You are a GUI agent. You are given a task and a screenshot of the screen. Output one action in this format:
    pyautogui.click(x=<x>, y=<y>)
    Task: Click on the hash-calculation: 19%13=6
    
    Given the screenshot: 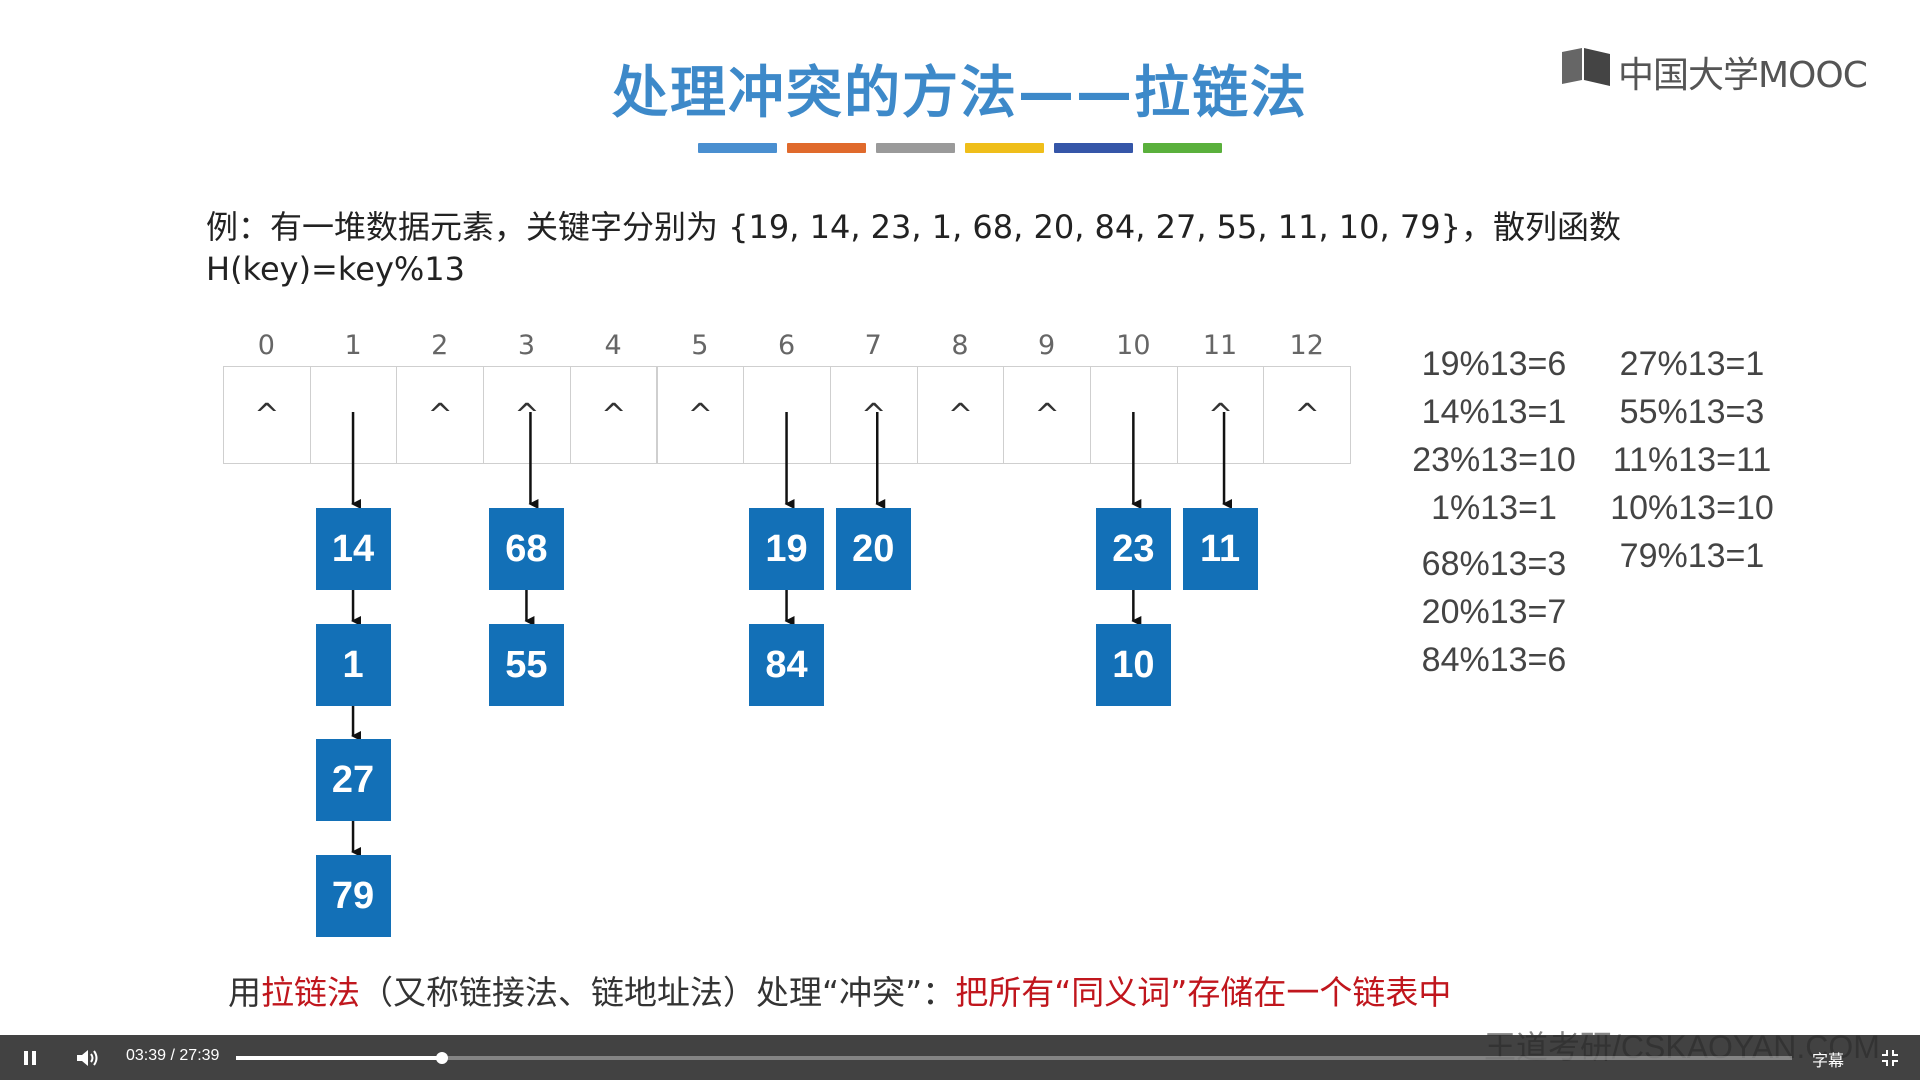 What is the action you would take?
    pyautogui.click(x=1494, y=364)
    